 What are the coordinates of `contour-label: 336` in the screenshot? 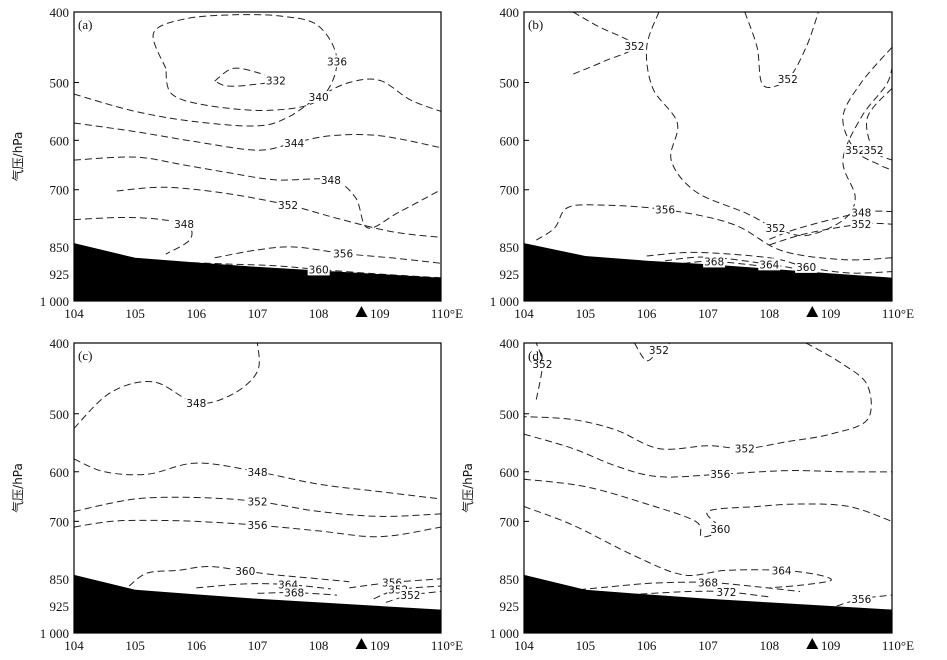 It's located at (337, 62).